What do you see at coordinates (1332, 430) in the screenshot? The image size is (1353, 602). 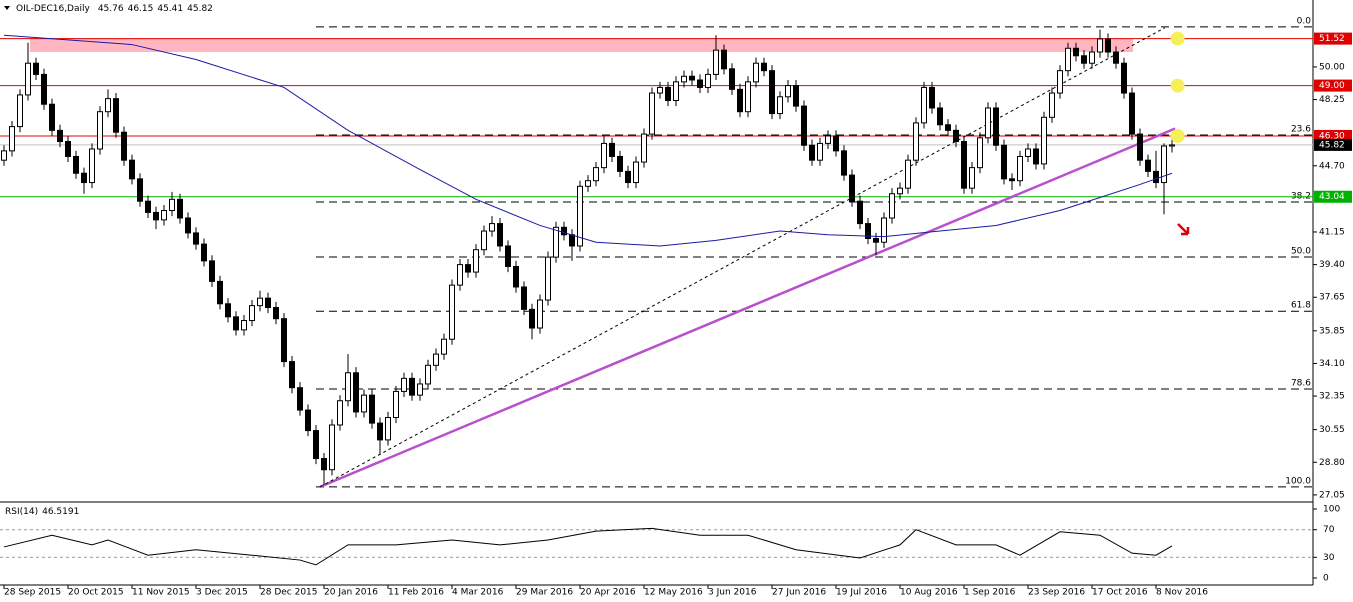 I see `y-tick-label: 30.55` at bounding box center [1332, 430].